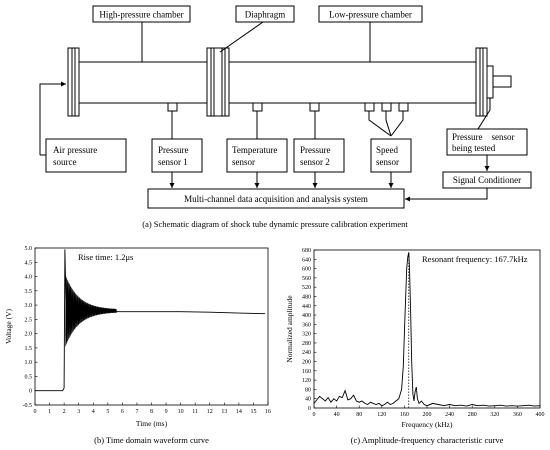 Image resolution: width=550 pixels, height=450 pixels. What do you see at coordinates (391, 155) in the screenshot?
I see `box-speed-sensor` at bounding box center [391, 155].